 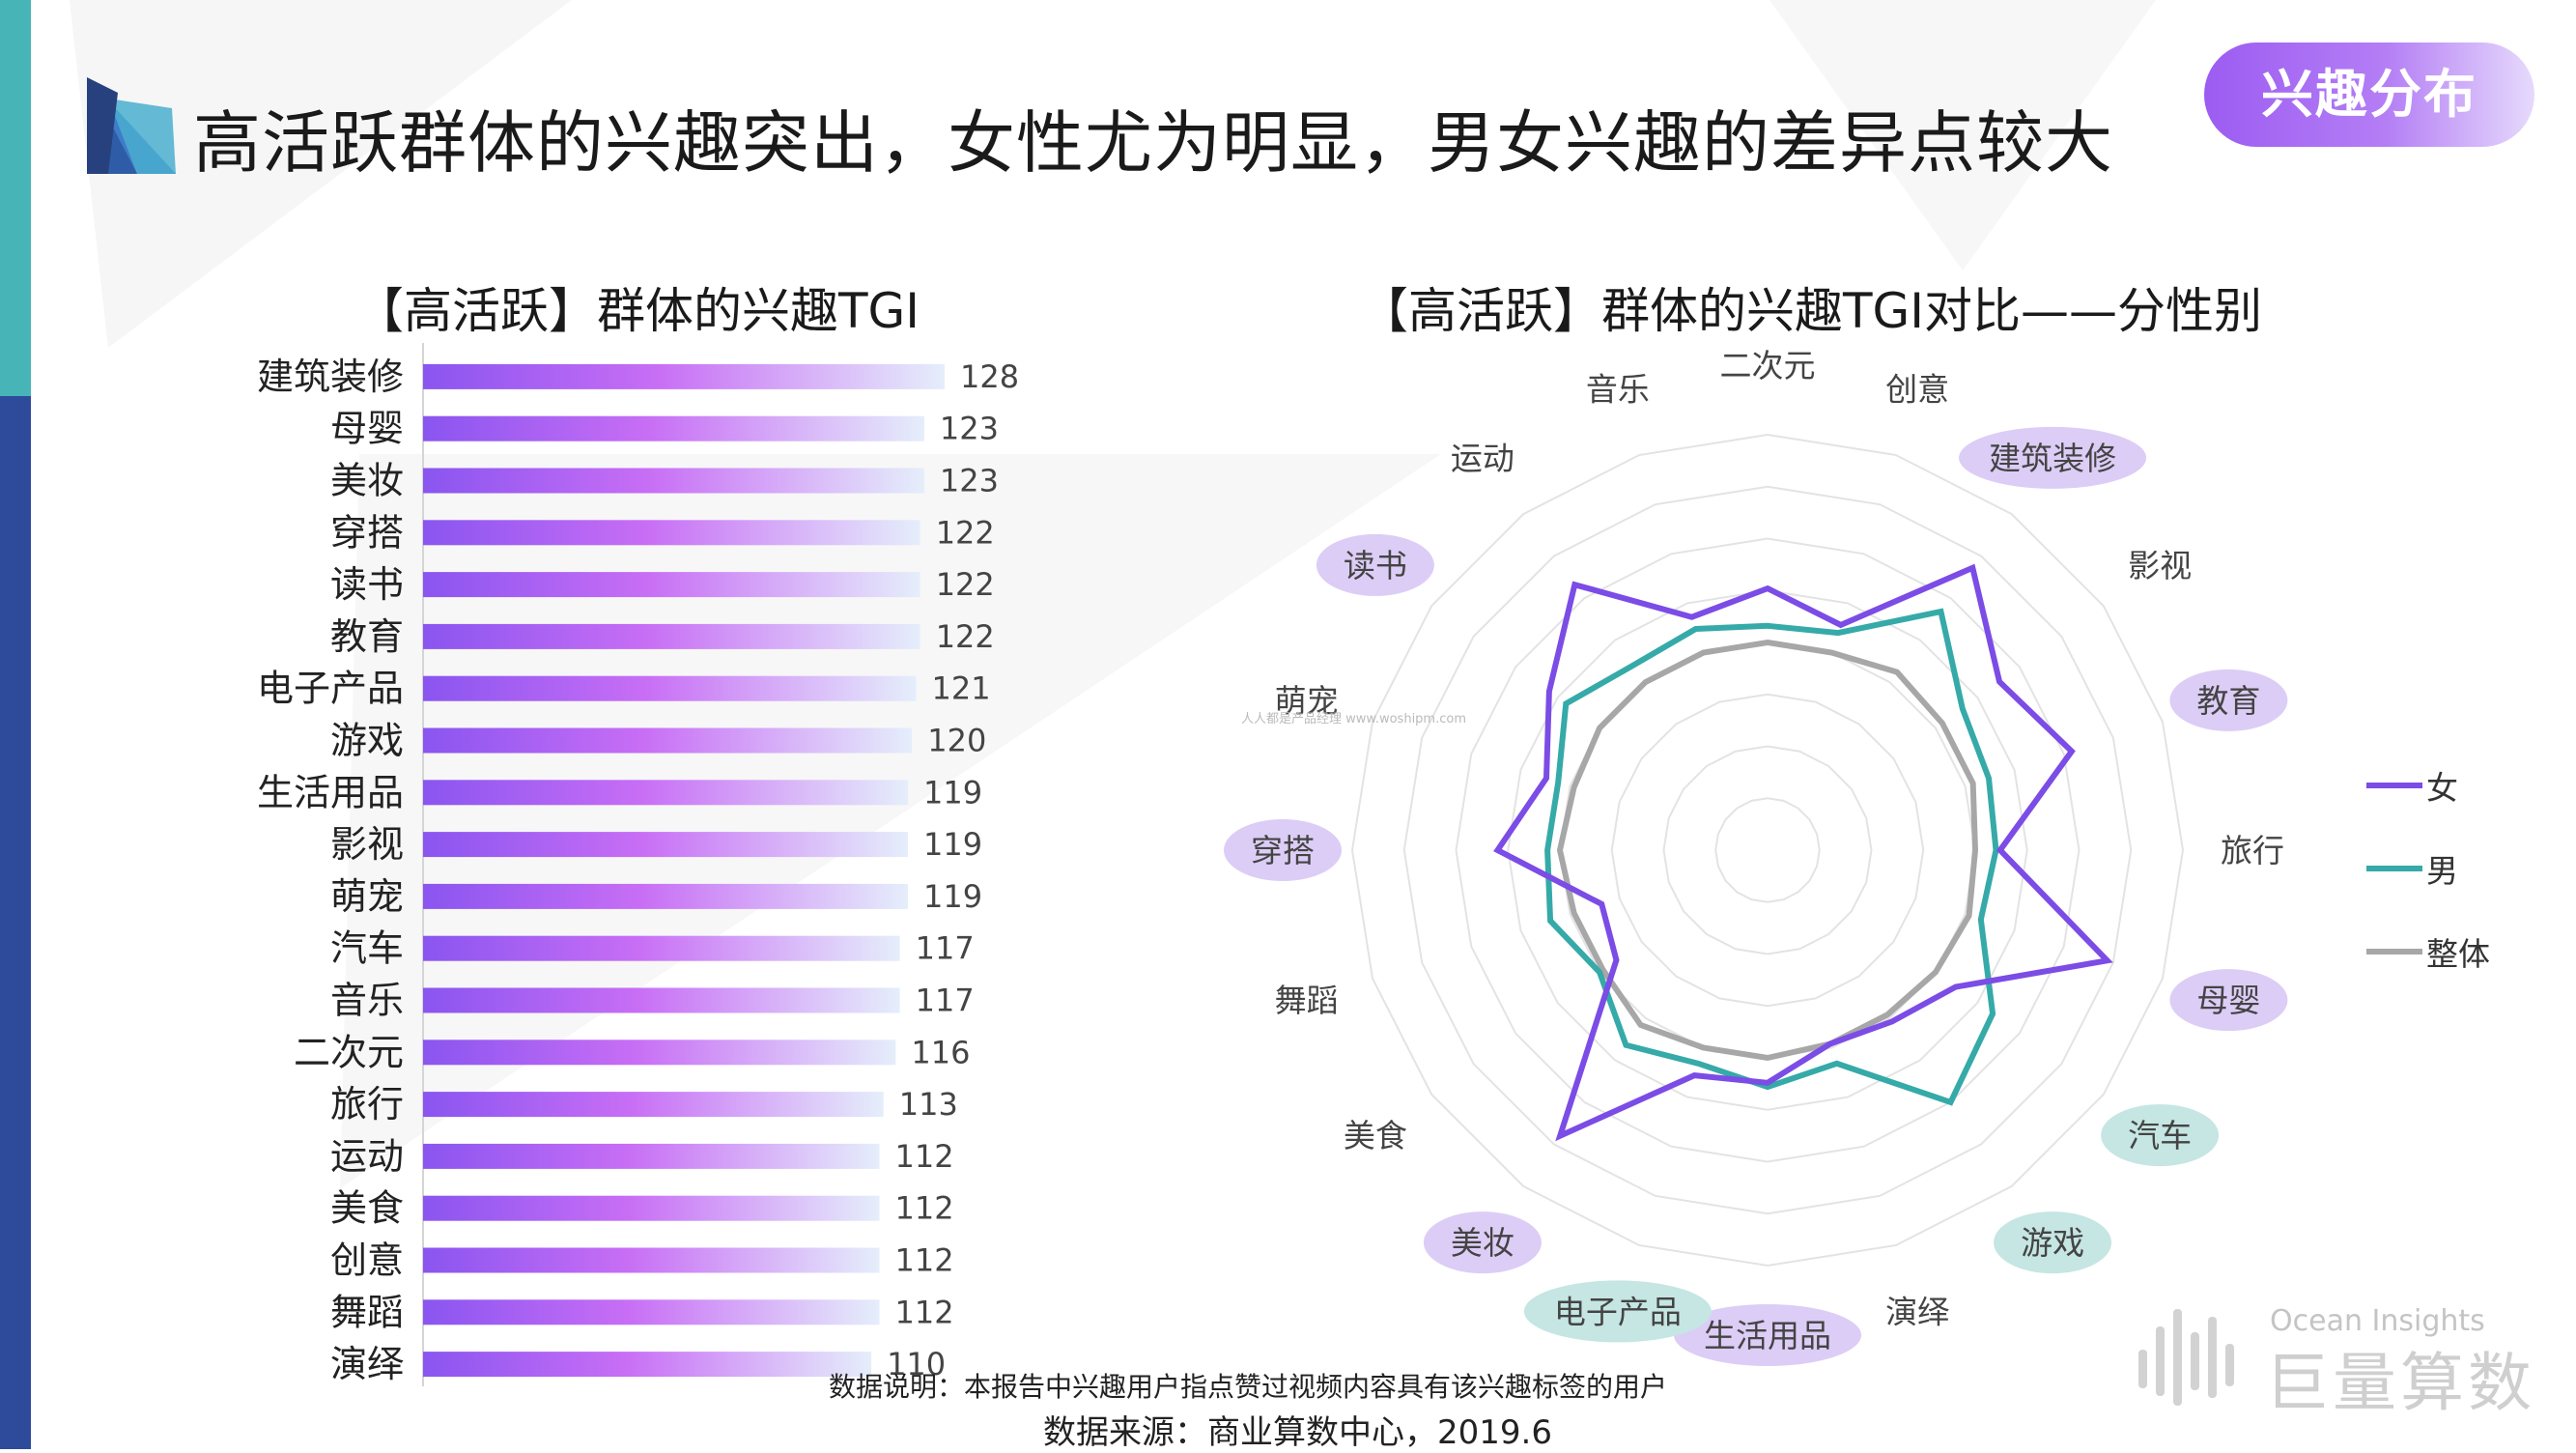 I want to click on ocean-insights-logo-icon, so click(x=2186, y=1357).